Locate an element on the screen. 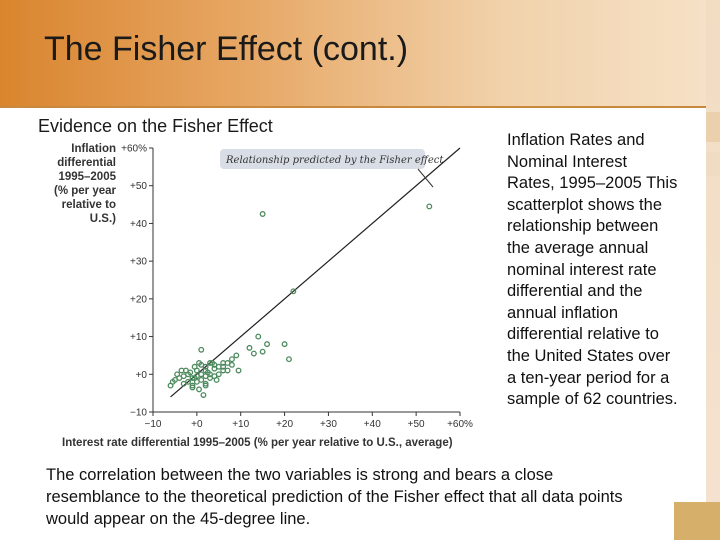 The width and height of the screenshot is (720, 540). y-tick-label: +40 is located at coordinates (138, 224).